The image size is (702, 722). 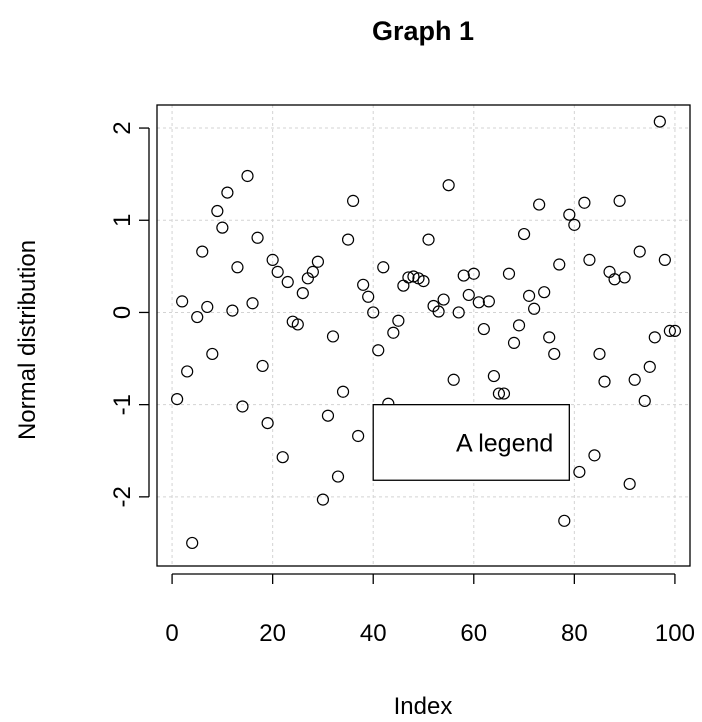 What do you see at coordinates (373, 633) in the screenshot?
I see `x-tick-label: 40` at bounding box center [373, 633].